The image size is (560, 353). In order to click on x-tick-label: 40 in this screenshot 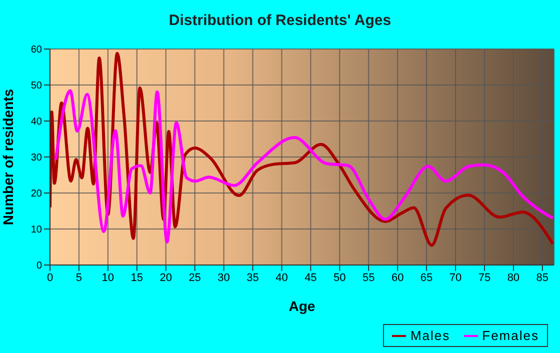, I will do `click(282, 278)`.